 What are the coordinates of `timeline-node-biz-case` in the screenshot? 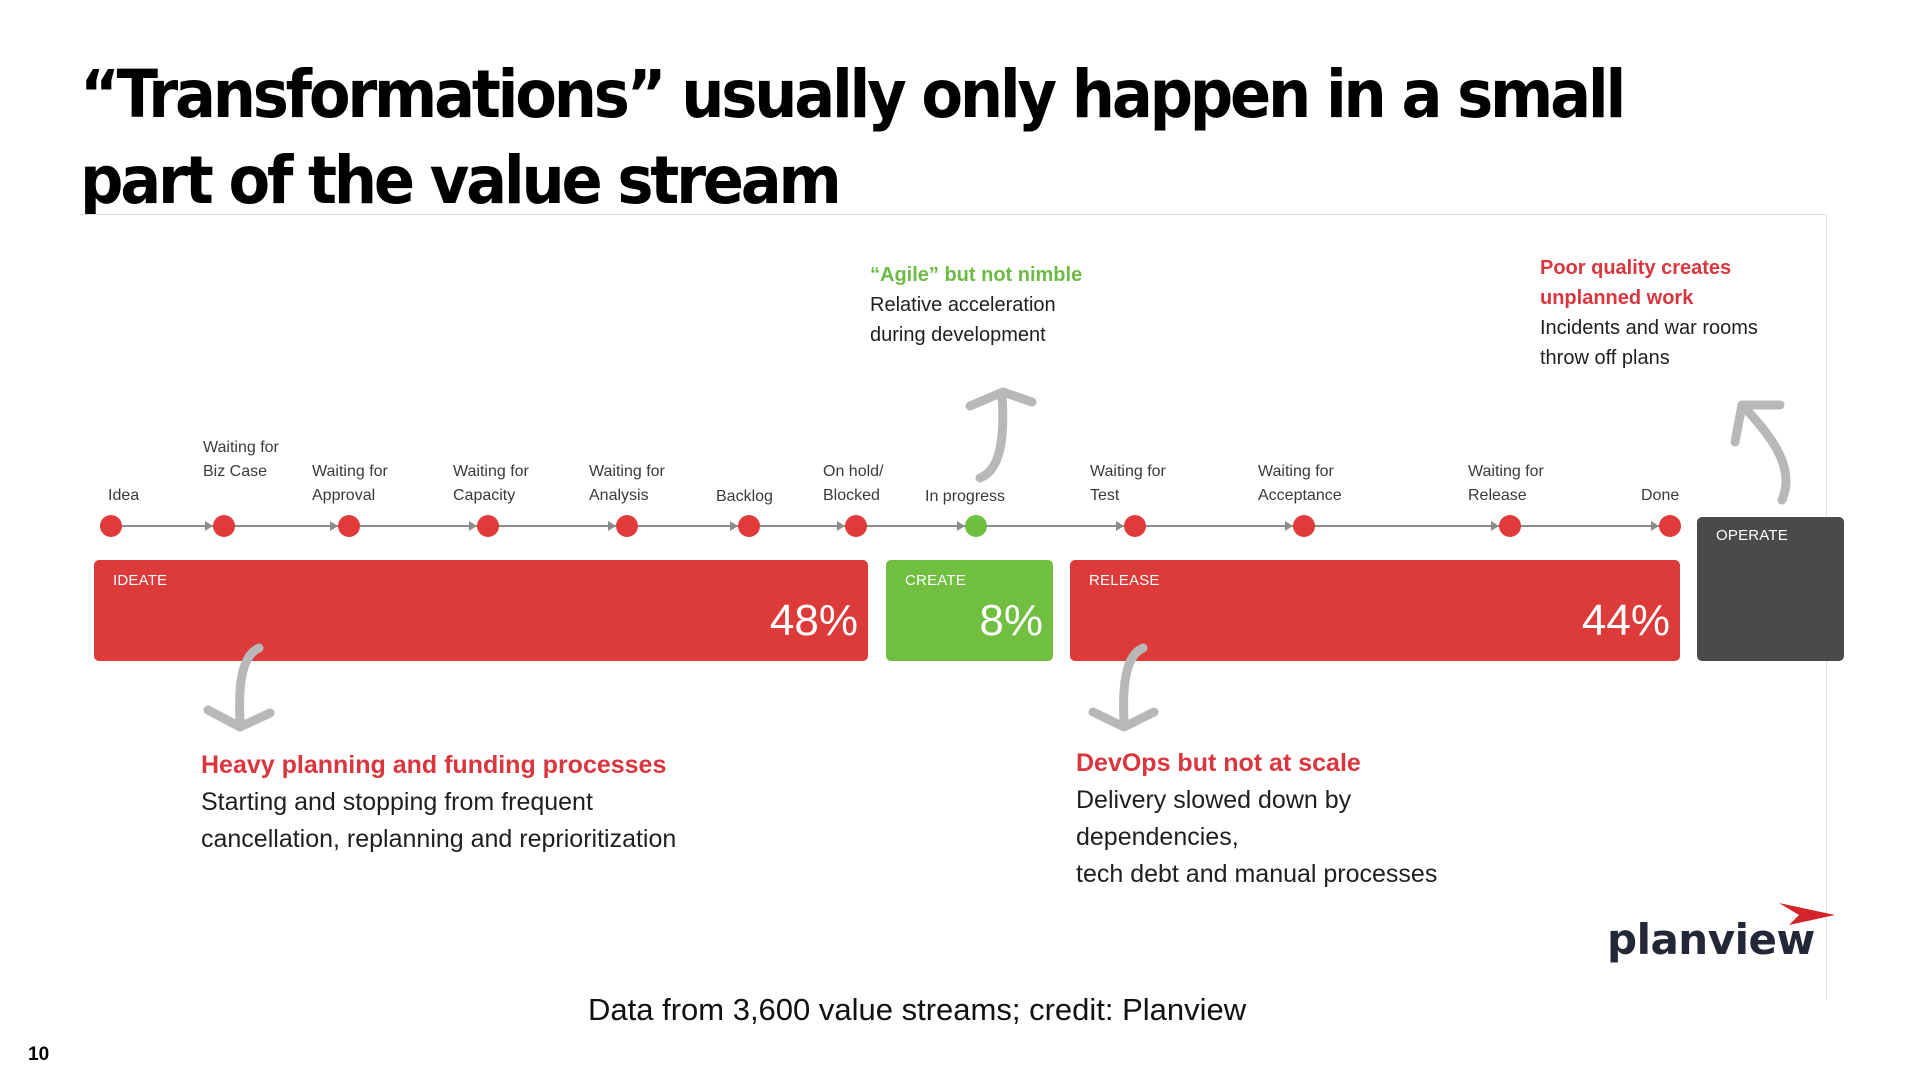 It's located at (224, 526).